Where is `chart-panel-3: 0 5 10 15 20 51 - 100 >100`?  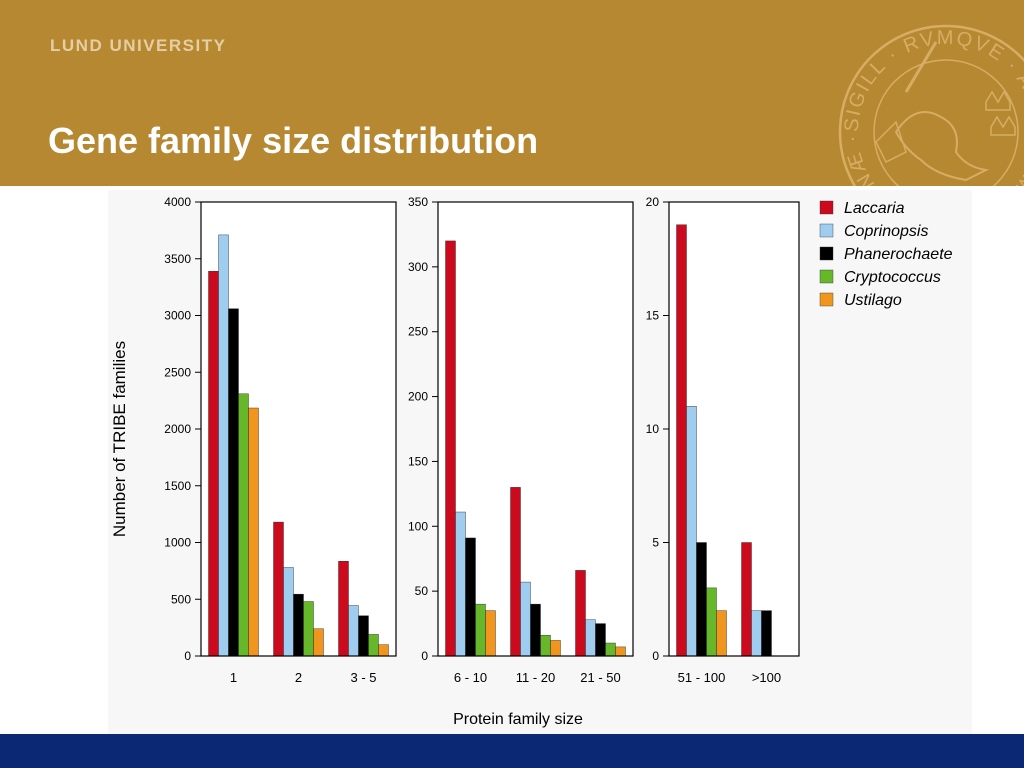
chart-panel-3: 0 5 10 15 20 51 - 100 >100 is located at coordinates (723, 440).